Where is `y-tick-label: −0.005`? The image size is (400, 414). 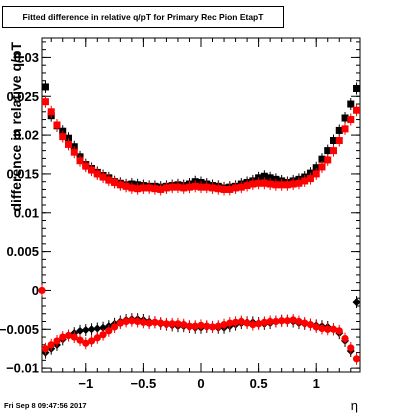 y-tick-label: −0.005 is located at coordinates (19, 329).